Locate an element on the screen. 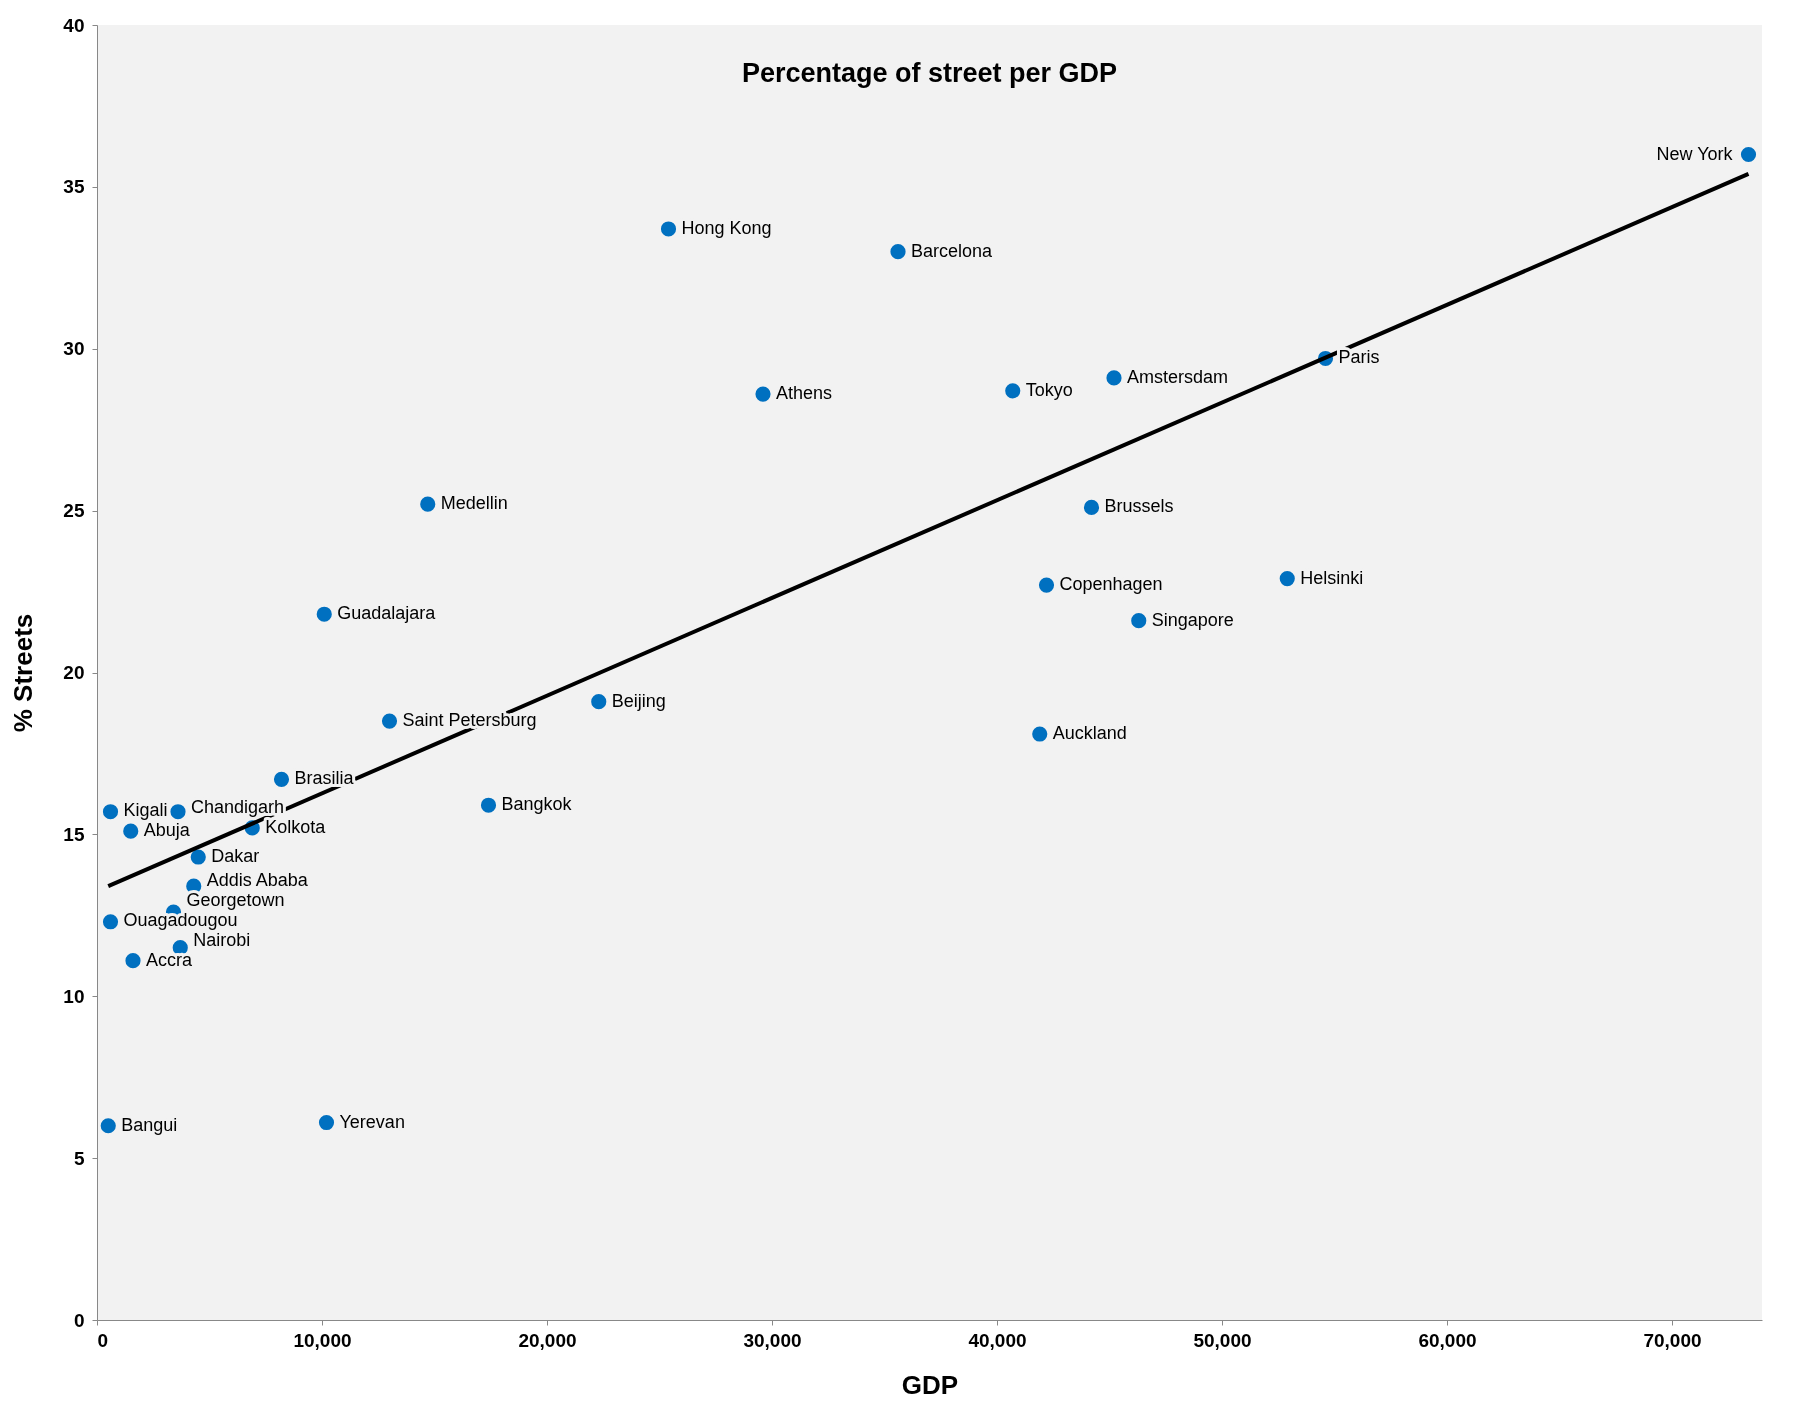 This screenshot has width=1816, height=1425. annotation: New York is located at coordinates (1695, 153).